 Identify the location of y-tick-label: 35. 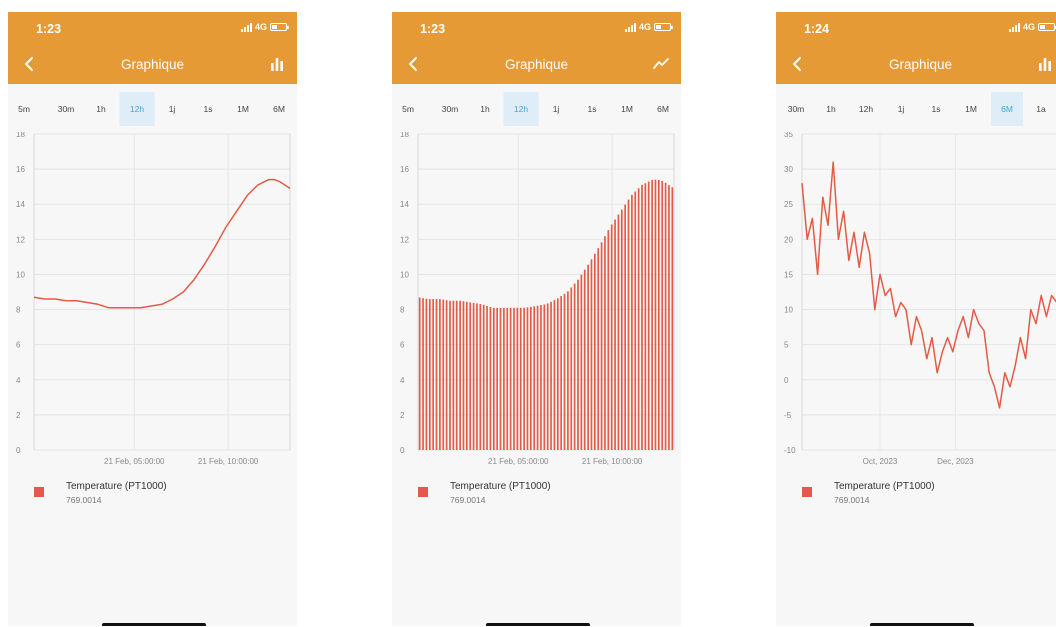
(788, 135).